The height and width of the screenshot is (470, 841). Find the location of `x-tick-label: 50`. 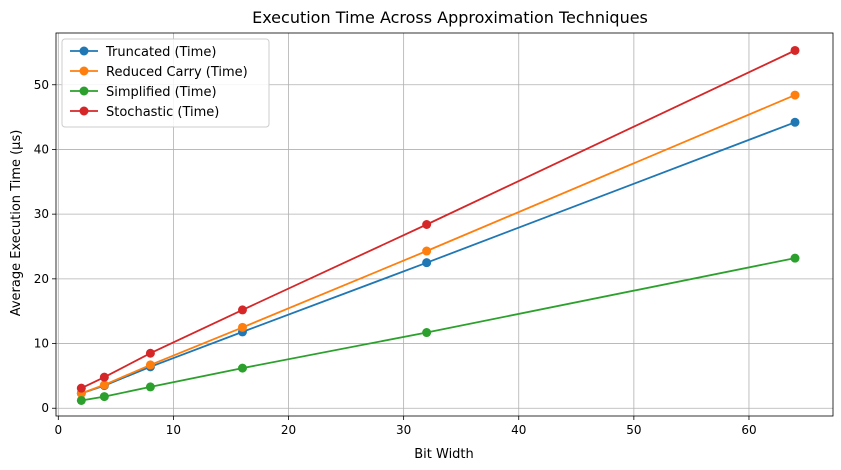

x-tick-label: 50 is located at coordinates (633, 430).